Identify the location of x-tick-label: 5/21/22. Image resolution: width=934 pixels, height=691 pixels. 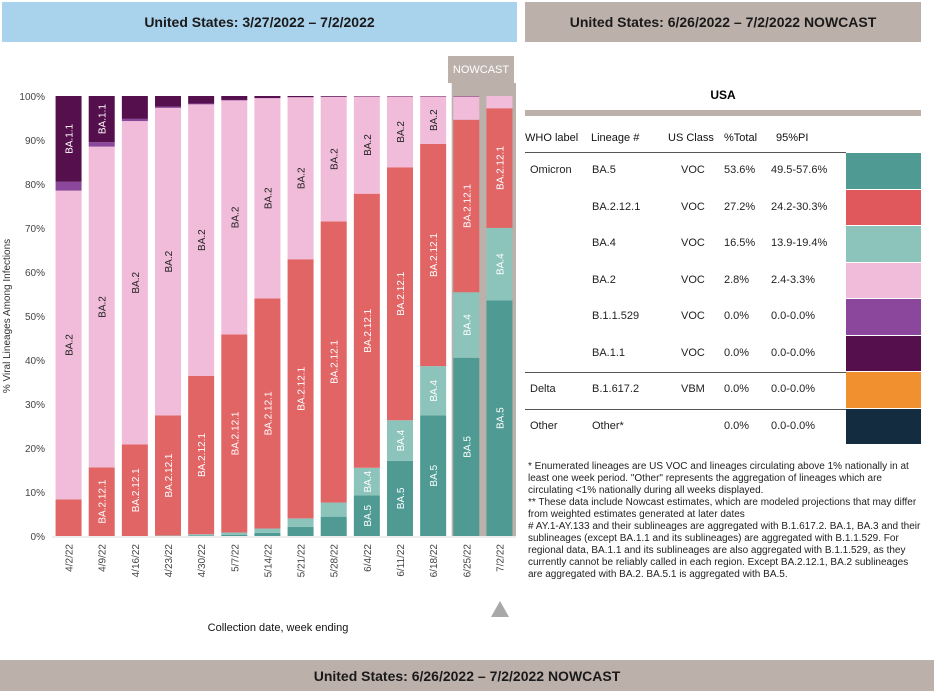
(302, 561).